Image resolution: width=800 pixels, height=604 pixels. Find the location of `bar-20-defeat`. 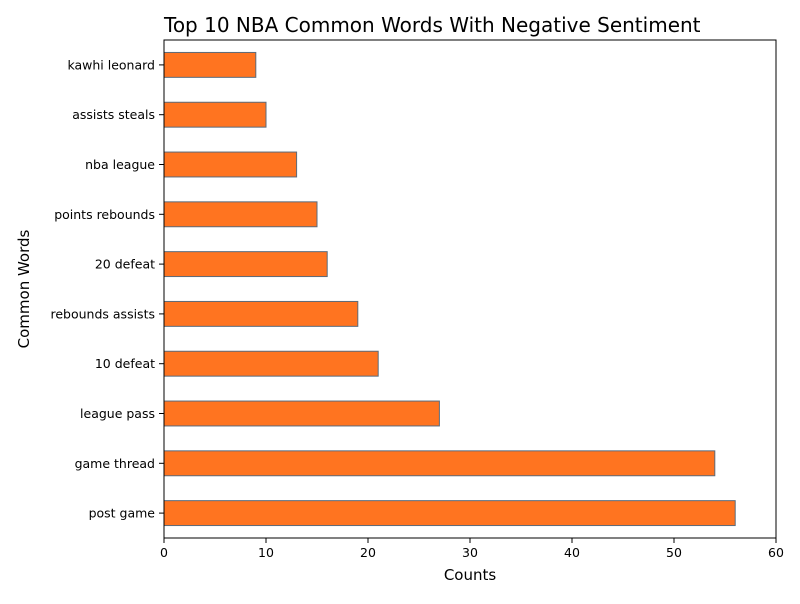

bar-20-defeat is located at coordinates (245, 264).